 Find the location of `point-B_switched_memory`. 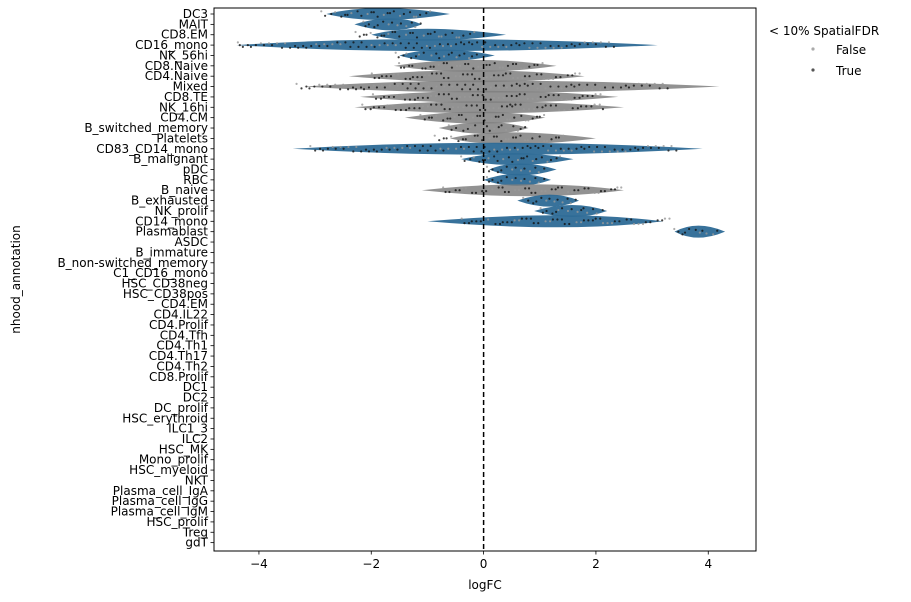

point-B_switched_memory is located at coordinates (448, 125).